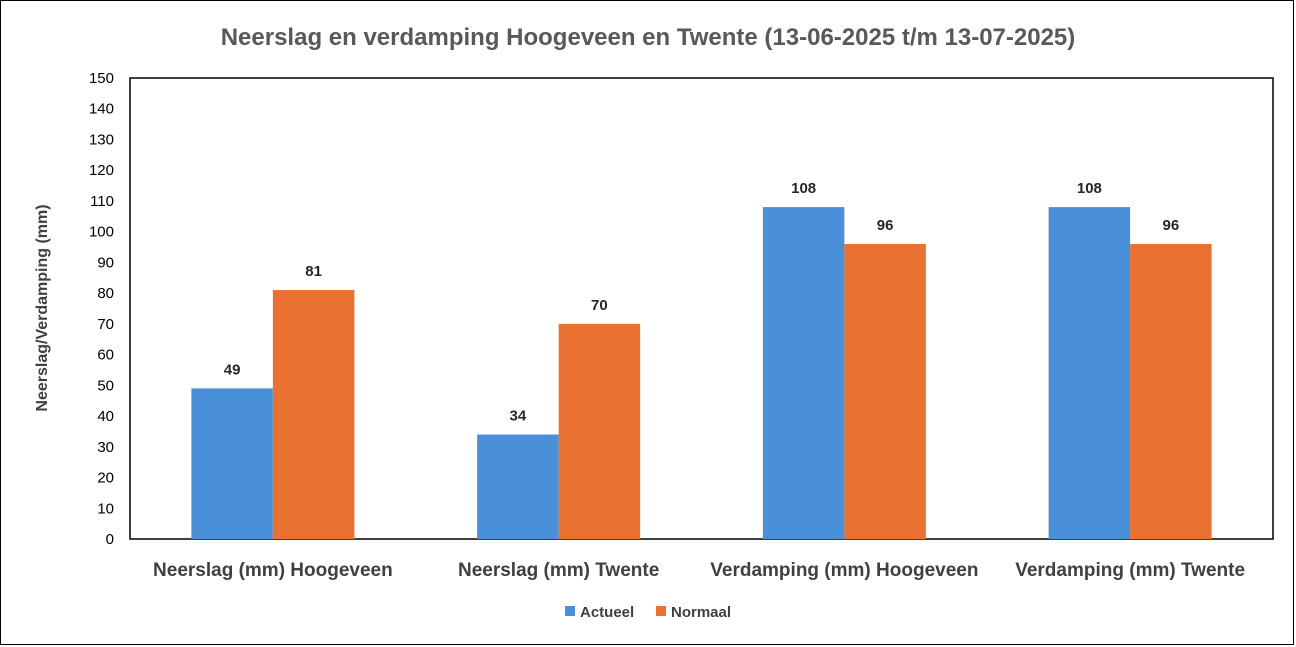 Image resolution: width=1296 pixels, height=647 pixels. What do you see at coordinates (570, 611) in the screenshot?
I see `legend-swatch-actueel` at bounding box center [570, 611].